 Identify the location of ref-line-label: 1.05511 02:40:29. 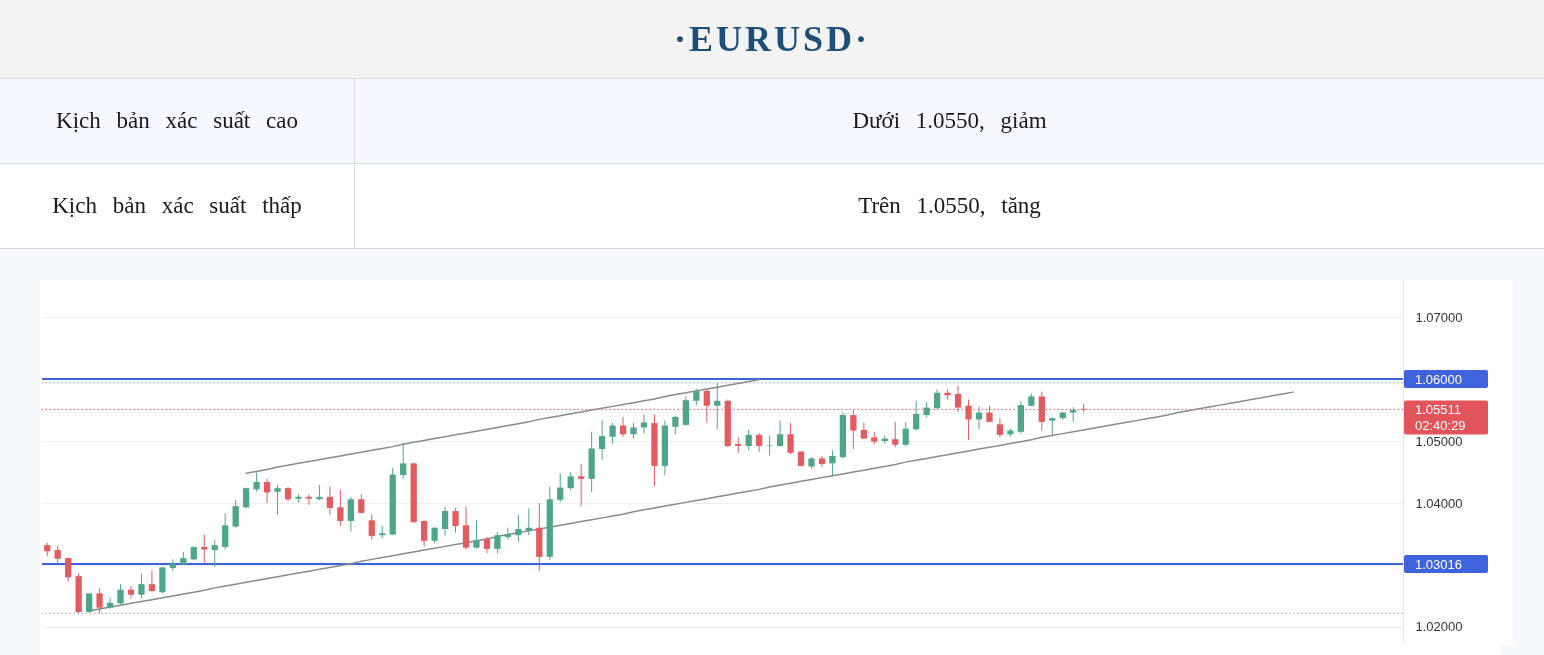
(1440, 418).